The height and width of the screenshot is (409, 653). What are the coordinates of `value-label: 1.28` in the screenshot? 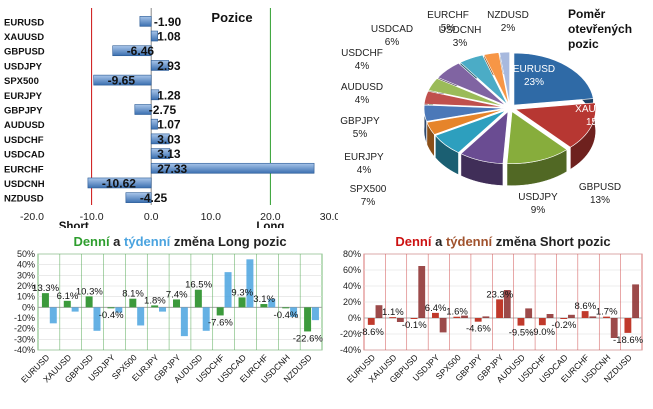 It's located at (169, 95).